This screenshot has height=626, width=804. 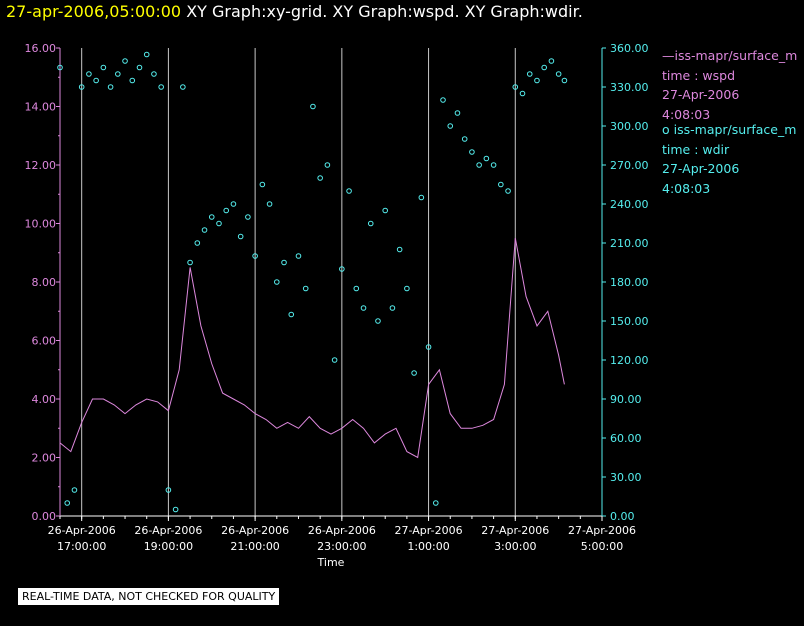 I want to click on y-right-tick-label: 210.00, so click(x=629, y=243).